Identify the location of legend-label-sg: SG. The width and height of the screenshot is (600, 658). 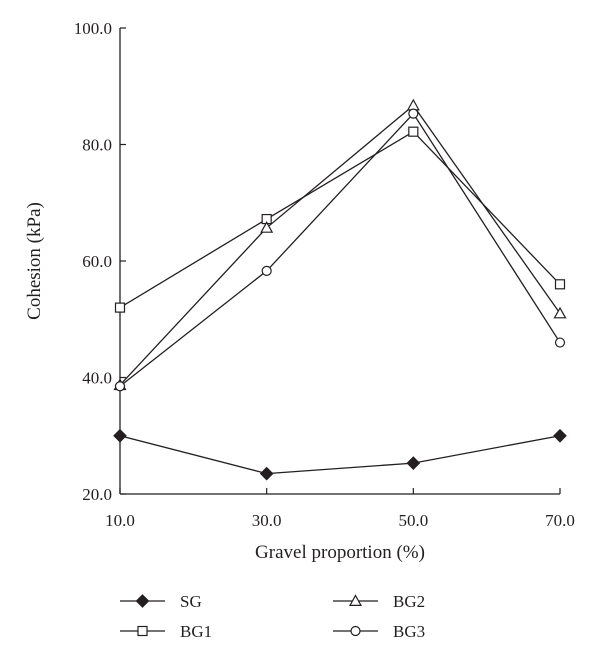
(191, 601).